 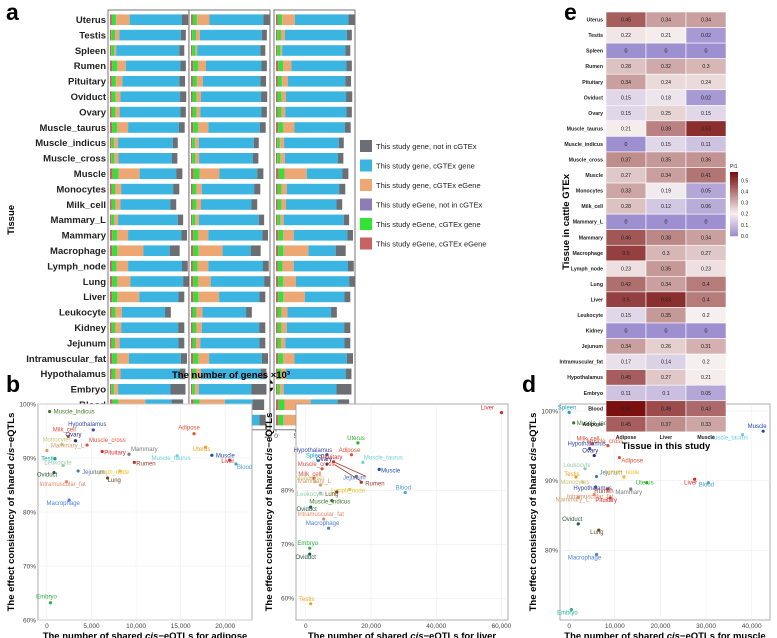 What do you see at coordinates (610, 498) in the screenshot?
I see `point-pituitary` at bounding box center [610, 498].